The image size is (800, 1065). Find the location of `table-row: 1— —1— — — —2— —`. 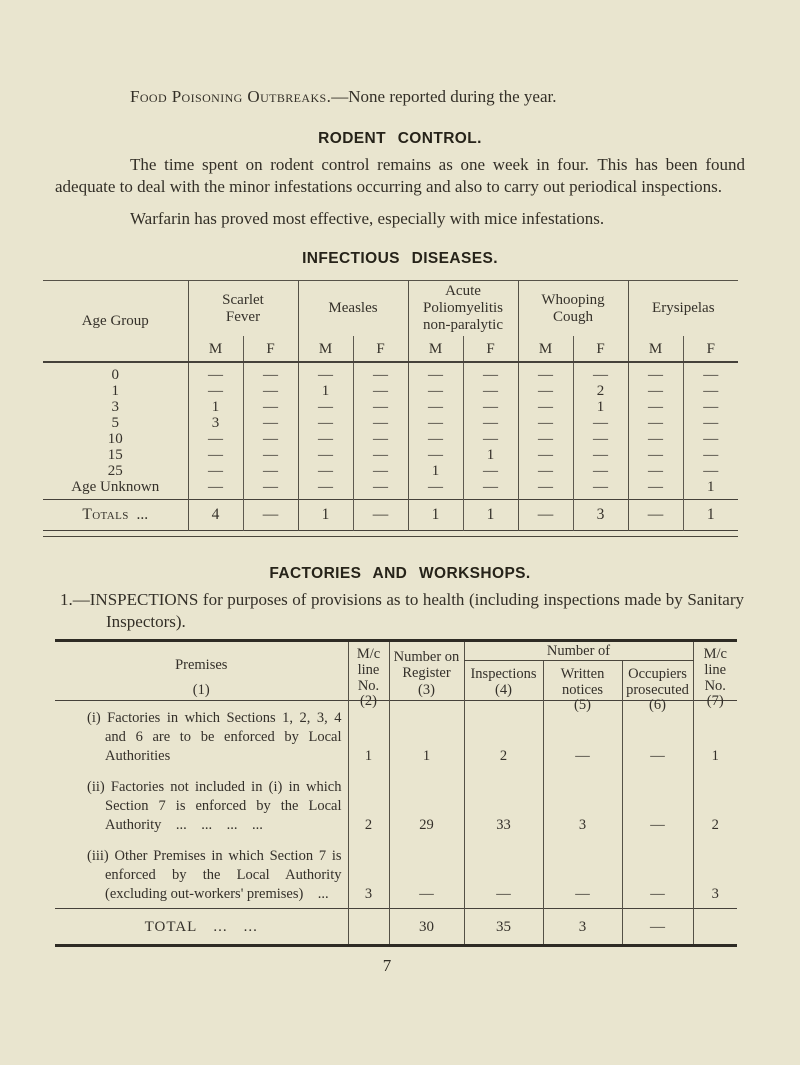

table-row: 1— —1— — — —2— — is located at coordinates (391, 391).